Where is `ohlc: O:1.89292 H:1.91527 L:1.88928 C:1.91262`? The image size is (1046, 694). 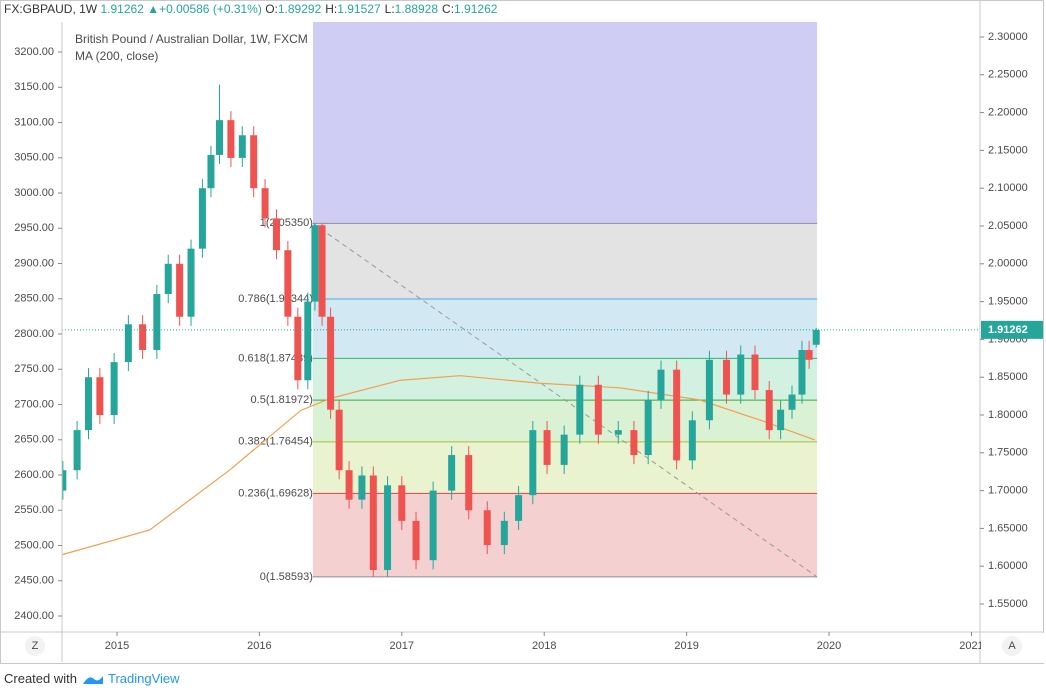 ohlc: O:1.89292 H:1.91527 L:1.88928 C:1.91262 is located at coordinates (383, 9).